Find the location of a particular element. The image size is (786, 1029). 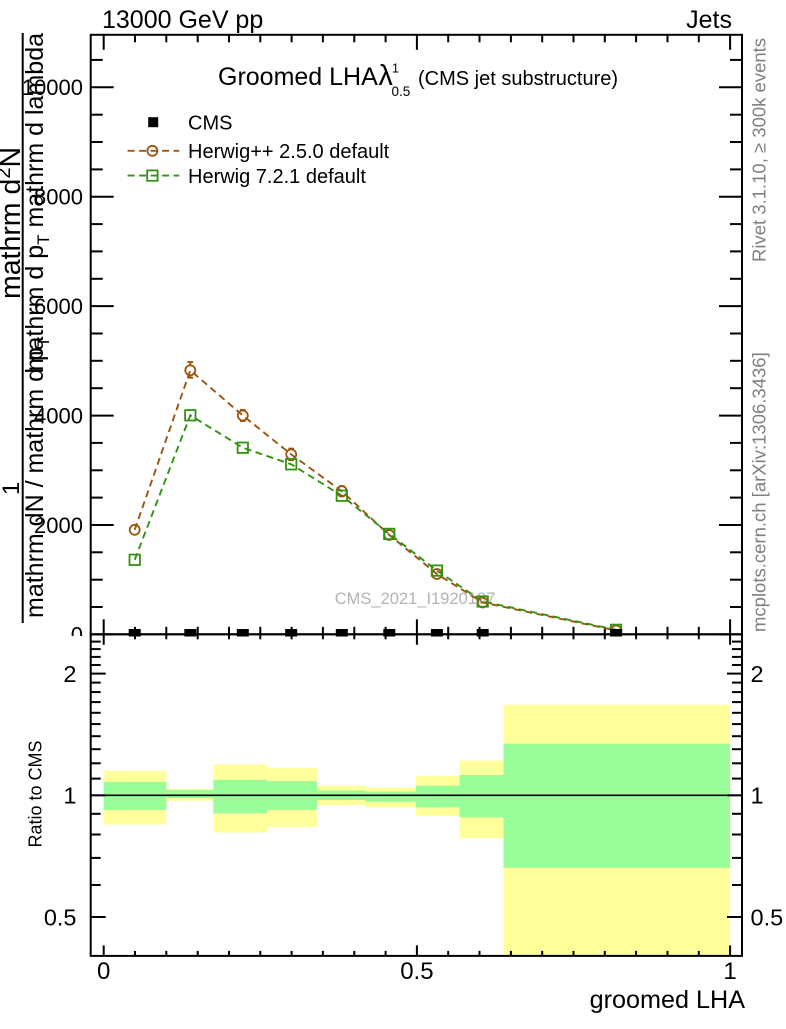

svg-text: CMS is located at coordinates (210, 124).